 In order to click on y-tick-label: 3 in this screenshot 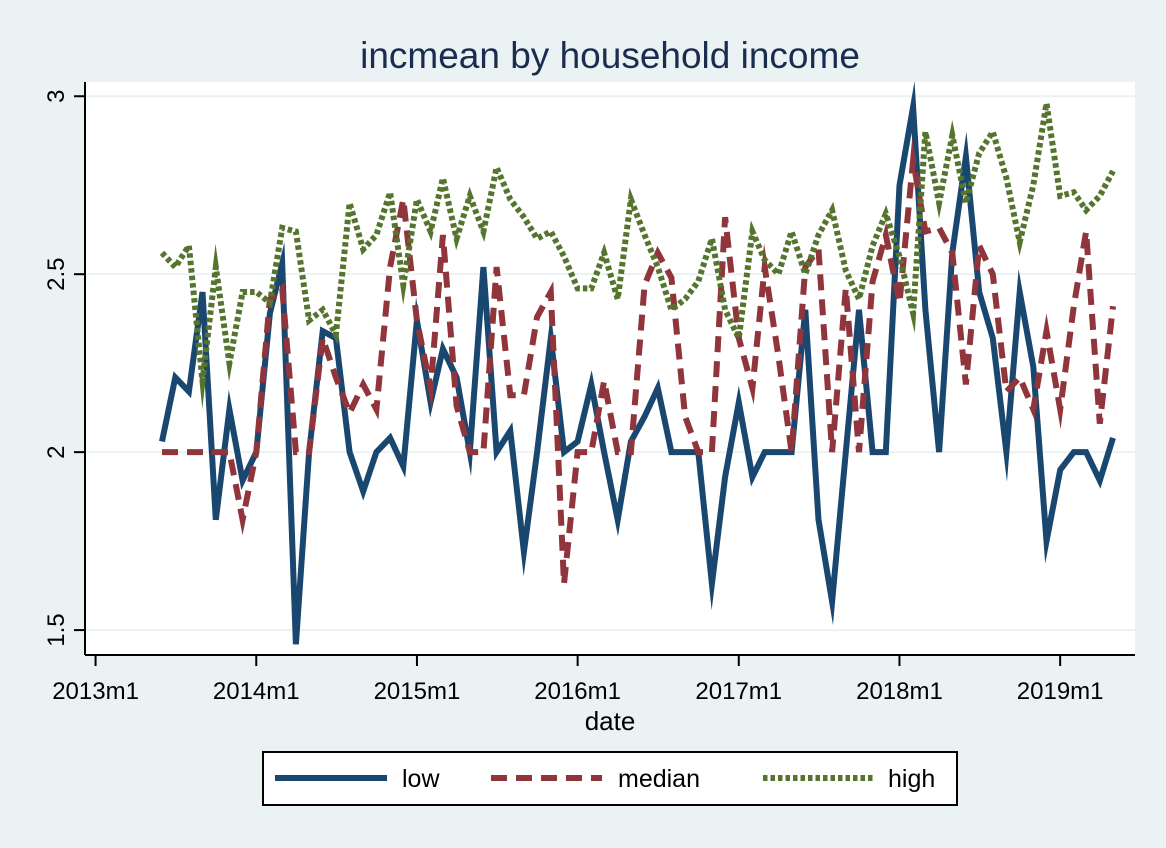, I will do `click(56, 96)`.